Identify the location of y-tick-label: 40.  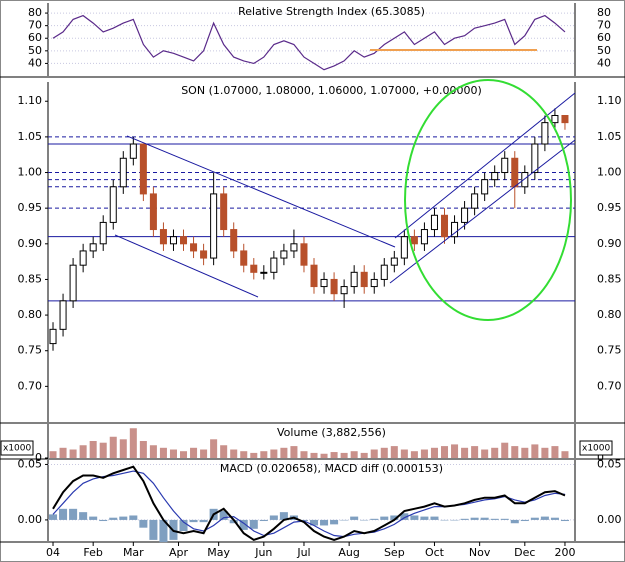
(35, 62).